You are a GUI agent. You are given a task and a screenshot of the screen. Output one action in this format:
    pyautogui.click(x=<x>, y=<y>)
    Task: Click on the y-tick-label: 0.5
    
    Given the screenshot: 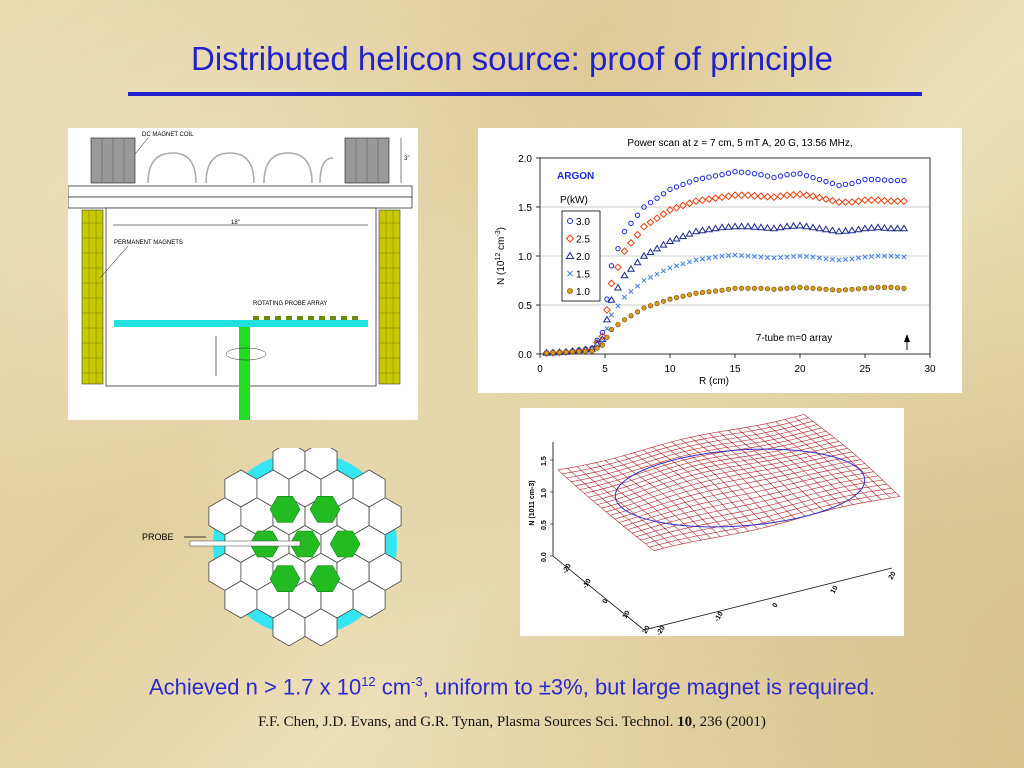 What is the action you would take?
    pyautogui.click(x=525, y=306)
    